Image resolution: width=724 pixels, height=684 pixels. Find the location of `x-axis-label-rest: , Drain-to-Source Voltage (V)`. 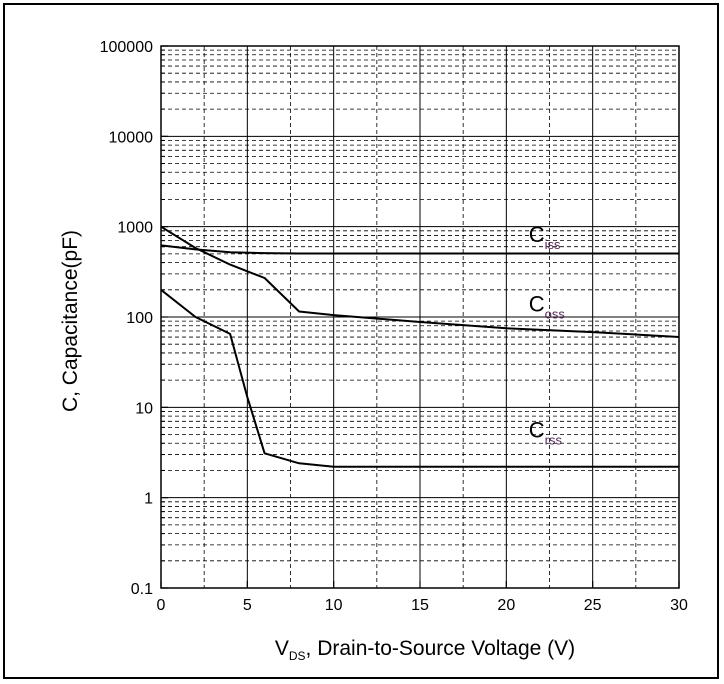

x-axis-label-rest: , Drain-to-Source Voltage (V) is located at coordinates (441, 648).